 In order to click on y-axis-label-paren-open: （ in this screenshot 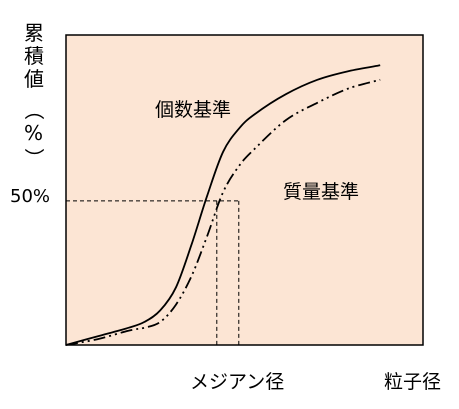, I will do `click(34, 110)`.